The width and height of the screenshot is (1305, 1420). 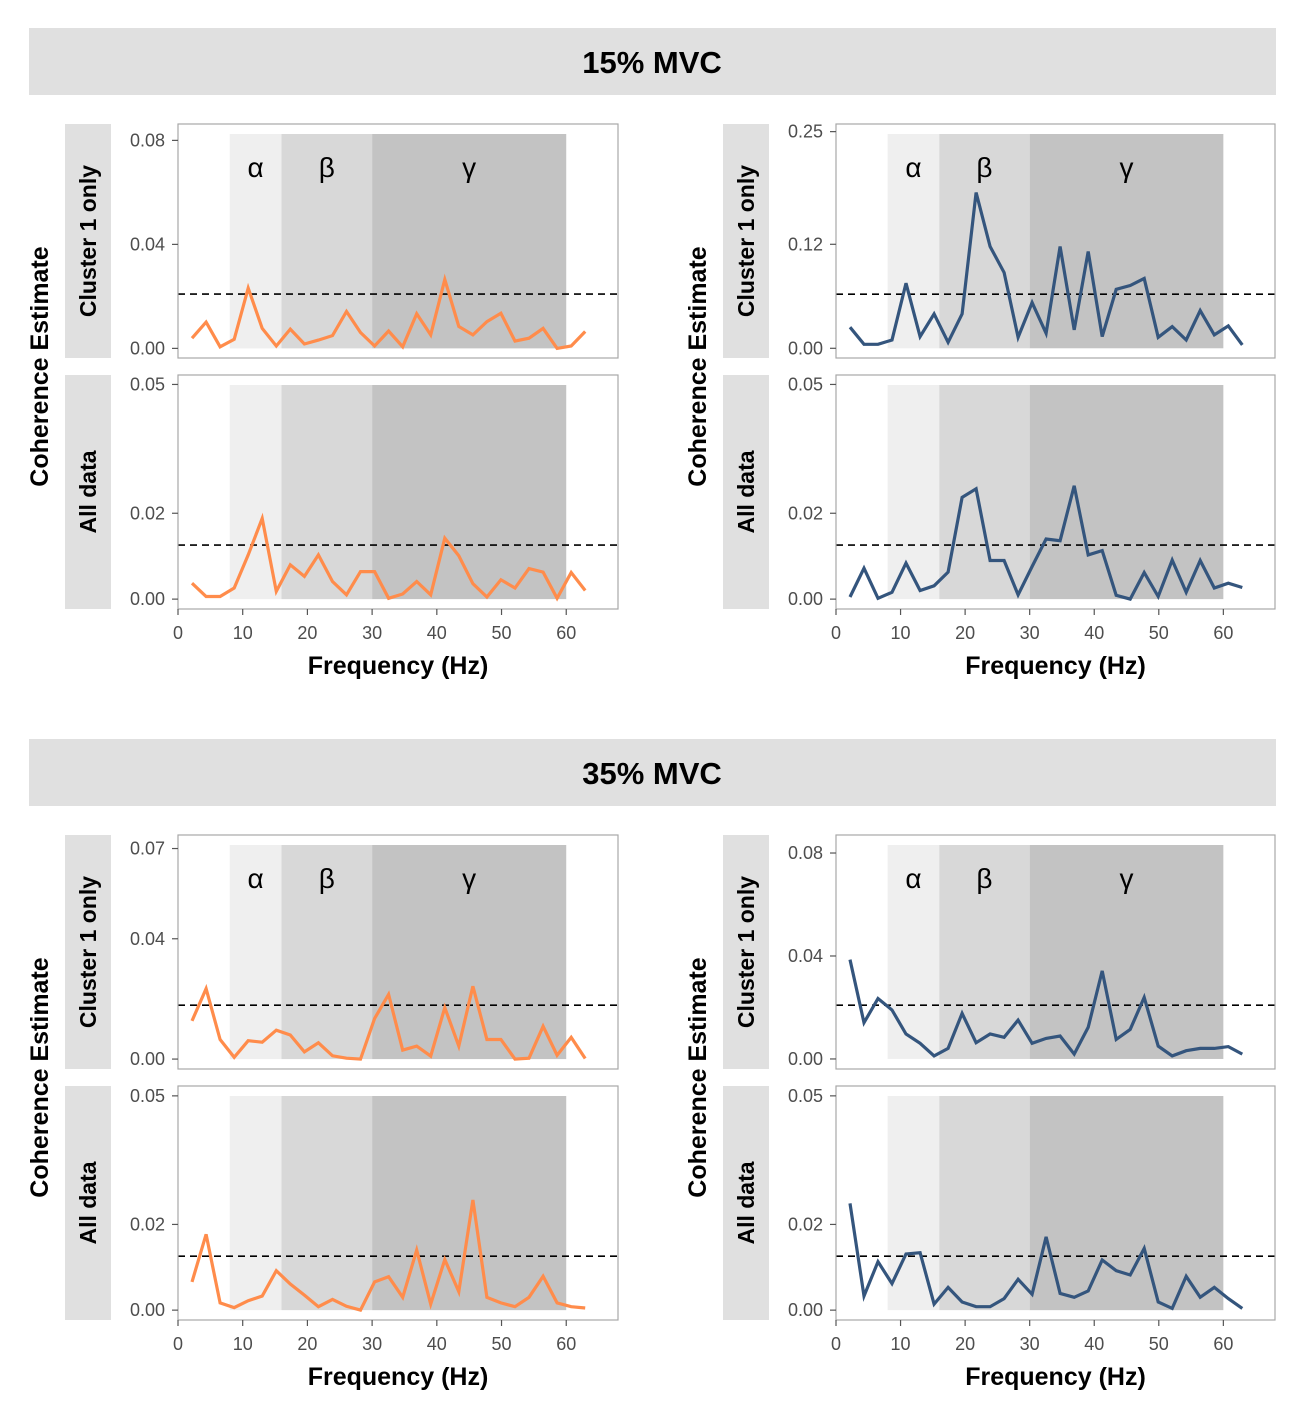 I want to click on facet-strip: 35% MVC, so click(x=652, y=772).